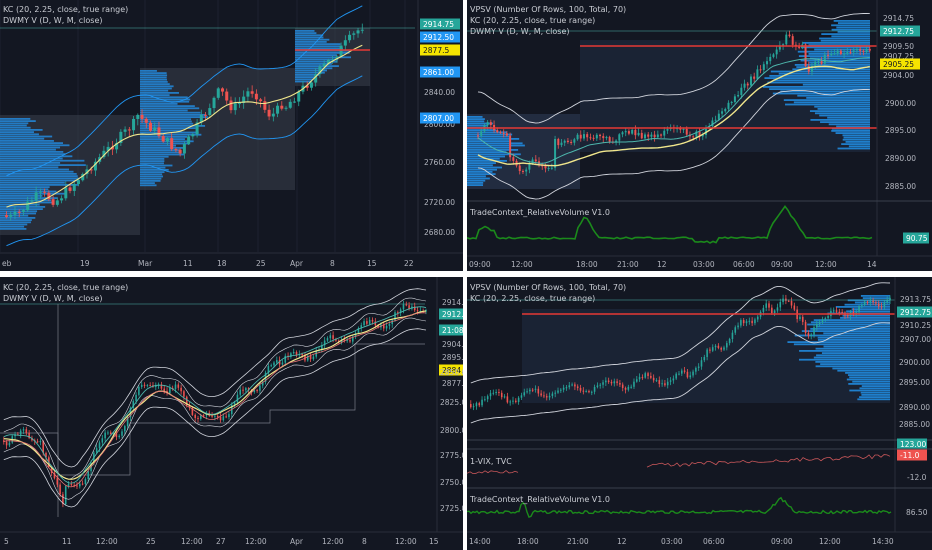 This screenshot has height=550, width=932. I want to click on price-tag: 2914.75, so click(438, 24).